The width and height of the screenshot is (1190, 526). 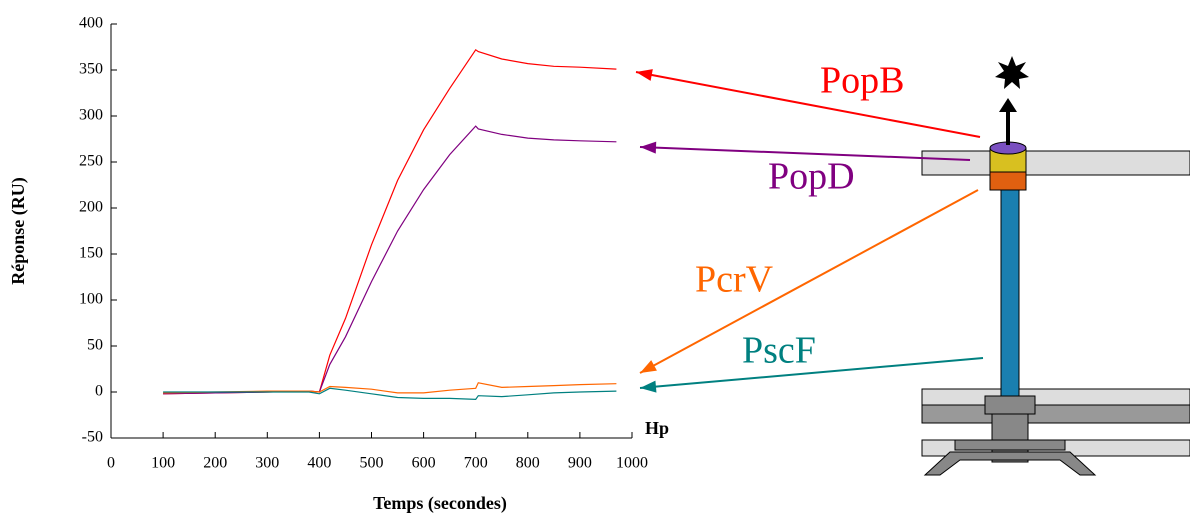 I want to click on x-tick-label: 100, so click(x=163, y=463).